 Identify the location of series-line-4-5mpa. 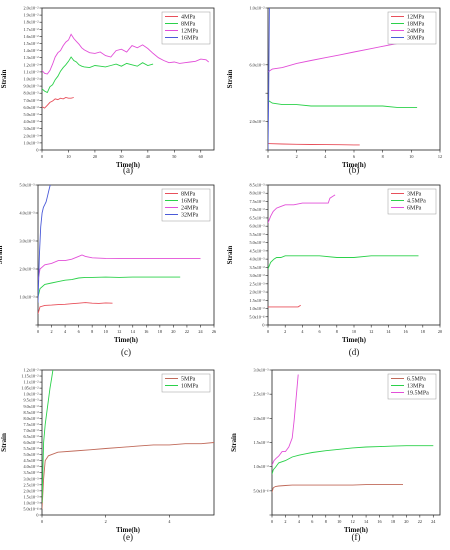
(343, 262).